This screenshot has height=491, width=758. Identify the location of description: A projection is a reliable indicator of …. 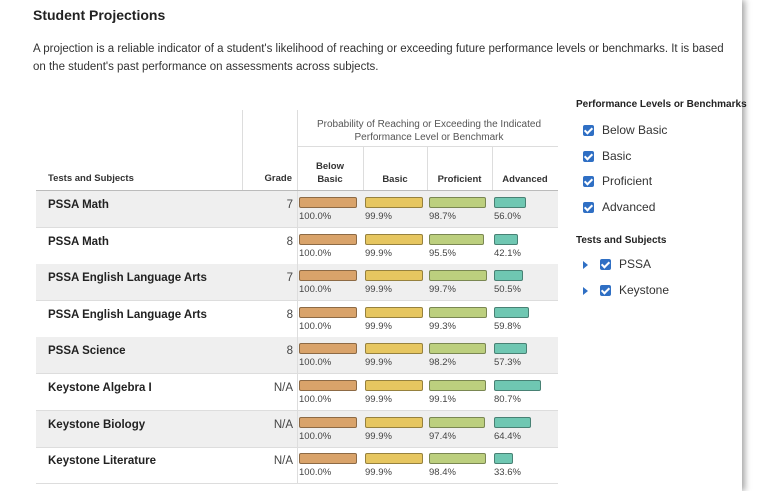
(378, 58).